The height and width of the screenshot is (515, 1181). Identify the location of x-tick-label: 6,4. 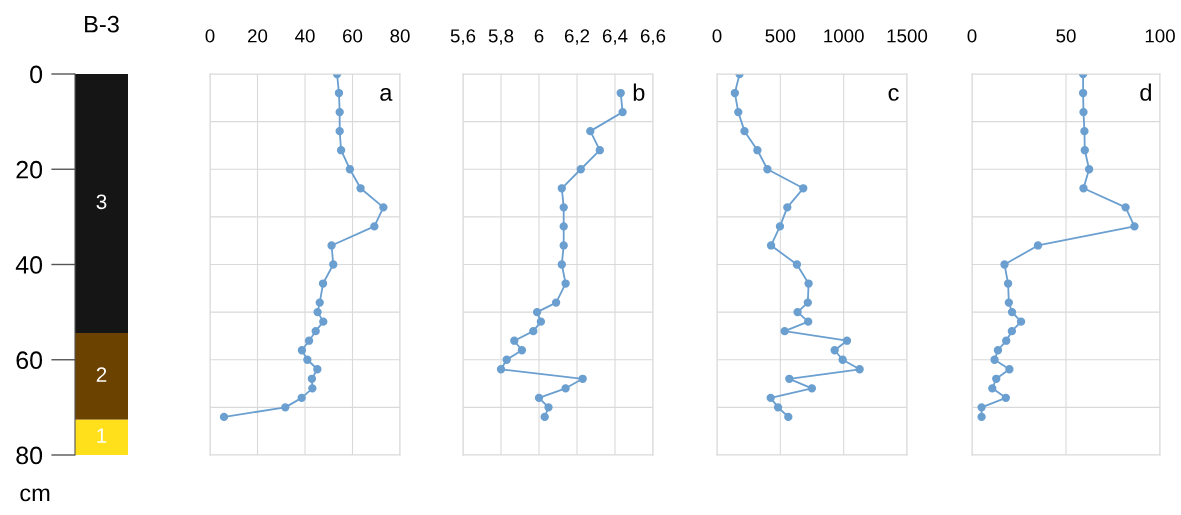
(615, 37).